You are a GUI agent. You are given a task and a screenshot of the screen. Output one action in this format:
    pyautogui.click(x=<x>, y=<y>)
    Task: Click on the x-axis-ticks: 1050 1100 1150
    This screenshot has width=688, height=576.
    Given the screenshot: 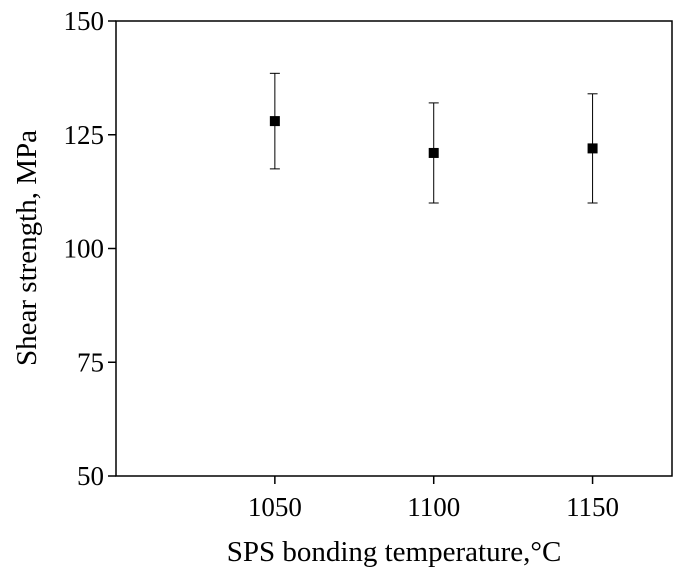 What is the action you would take?
    pyautogui.click(x=433, y=499)
    